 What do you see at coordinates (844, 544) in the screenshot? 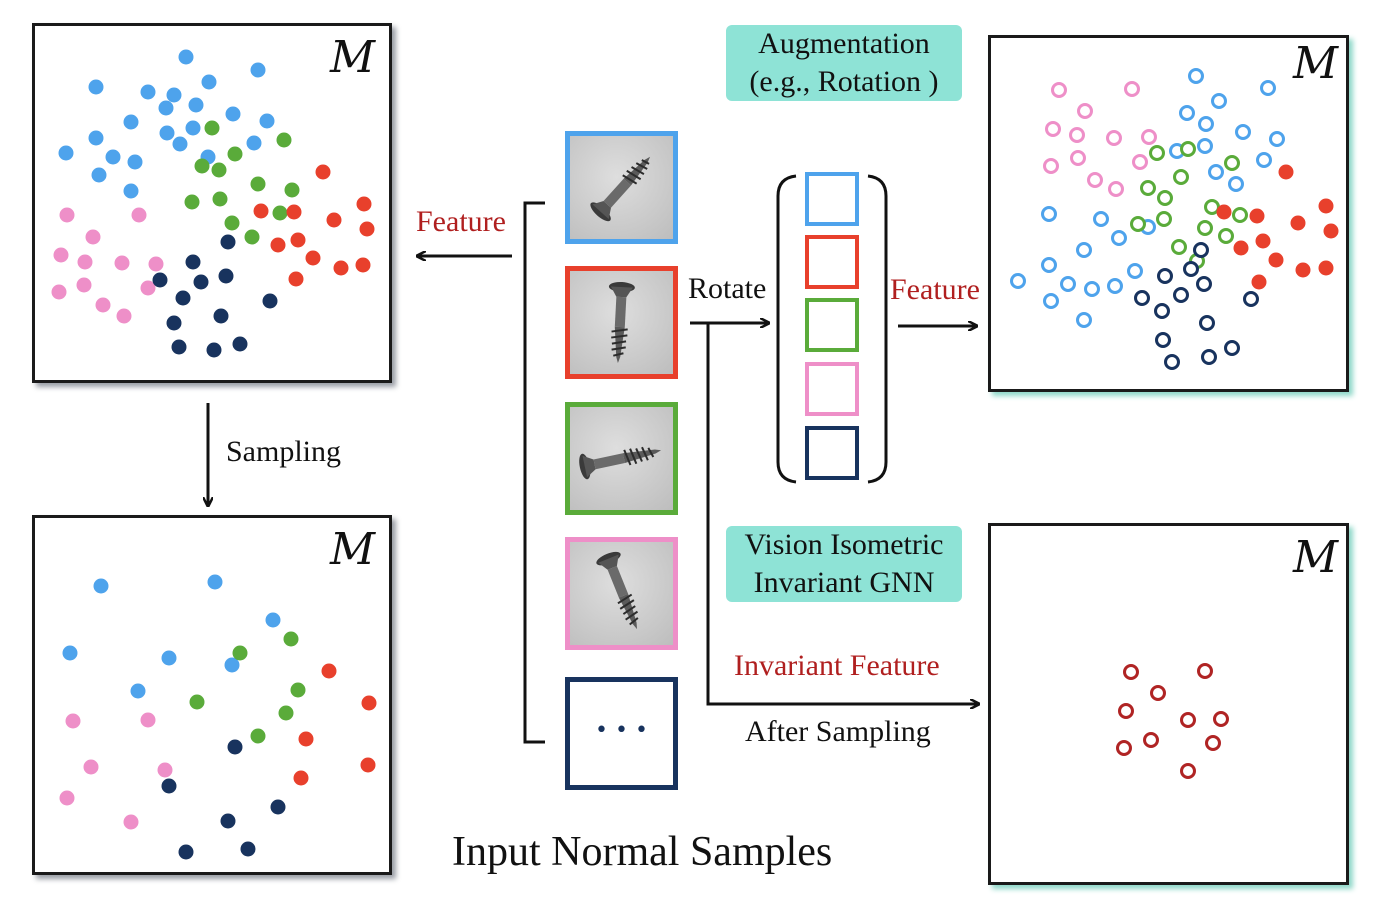
I see `gnn-title-line1: Vision Isometric` at bounding box center [844, 544].